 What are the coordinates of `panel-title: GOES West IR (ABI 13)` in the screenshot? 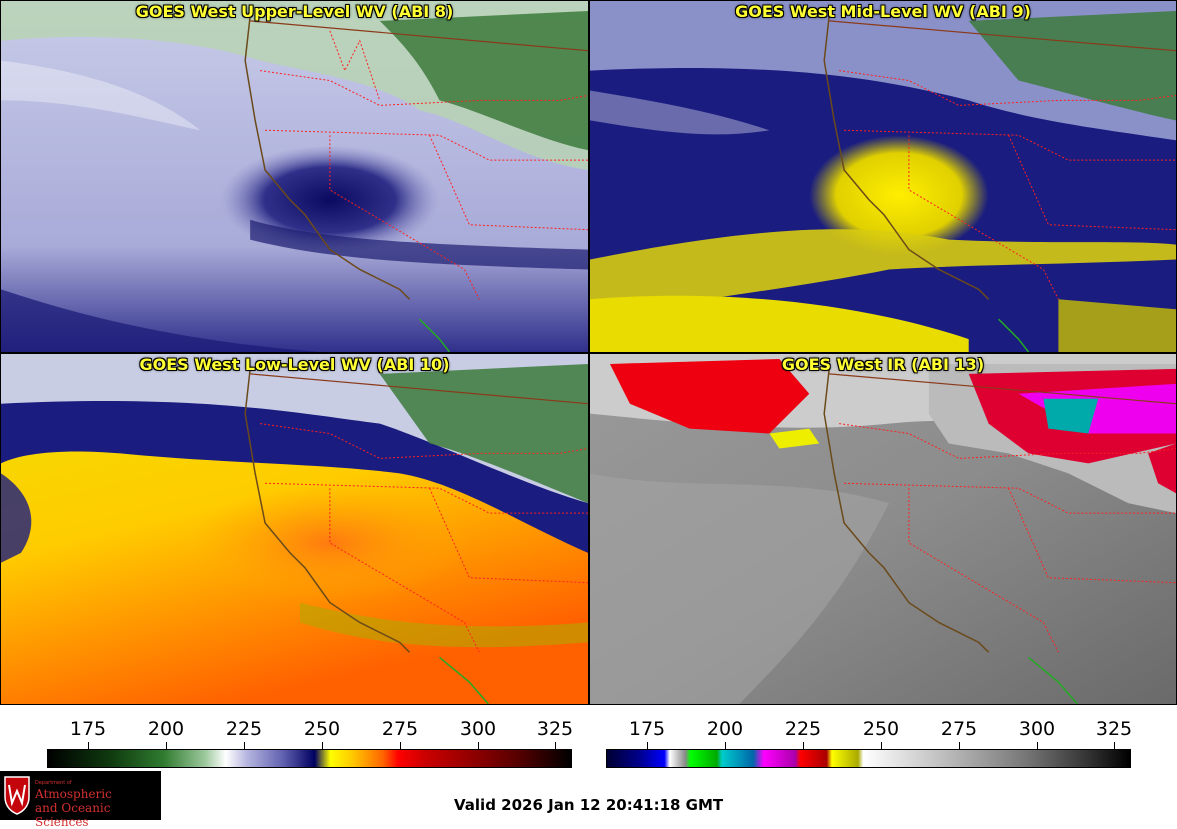 It's located at (883, 364).